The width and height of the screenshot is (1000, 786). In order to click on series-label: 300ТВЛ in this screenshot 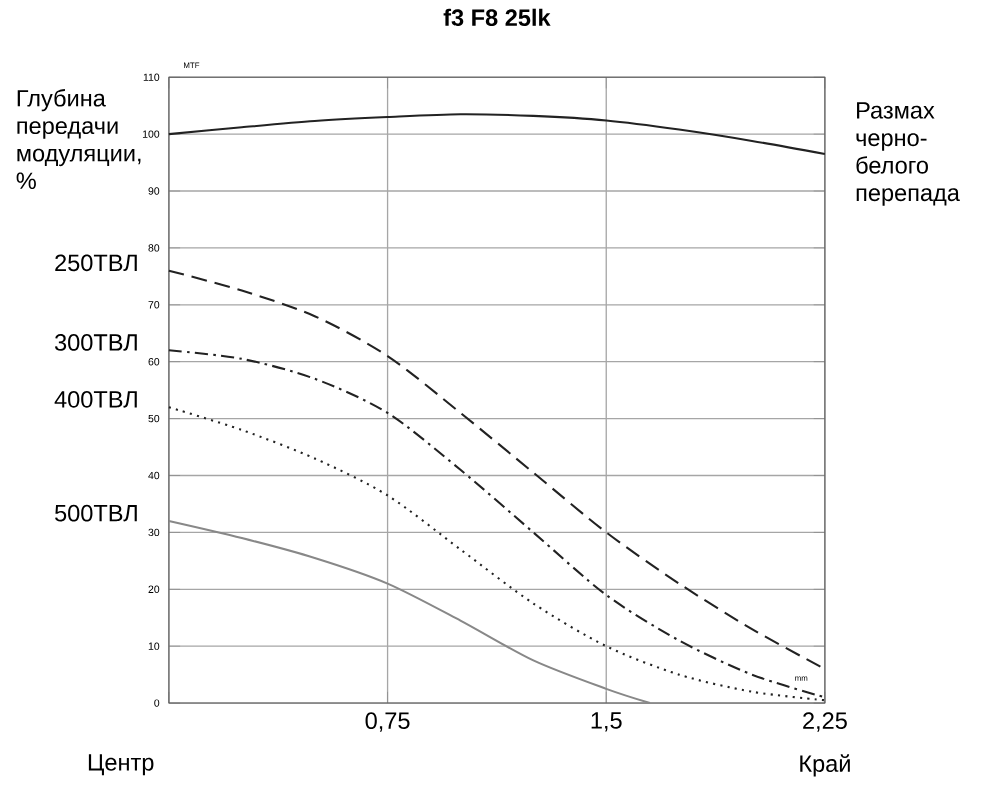, I will do `click(95, 343)`.